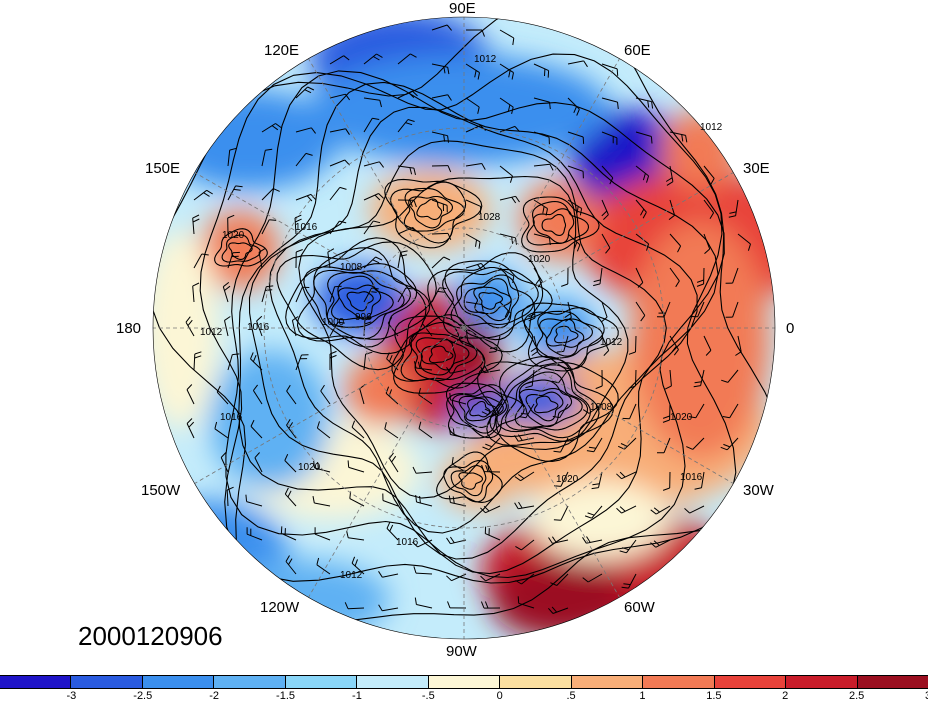 The width and height of the screenshot is (928, 702). What do you see at coordinates (363, 317) in the screenshot?
I see `isobar-label: 996` at bounding box center [363, 317].